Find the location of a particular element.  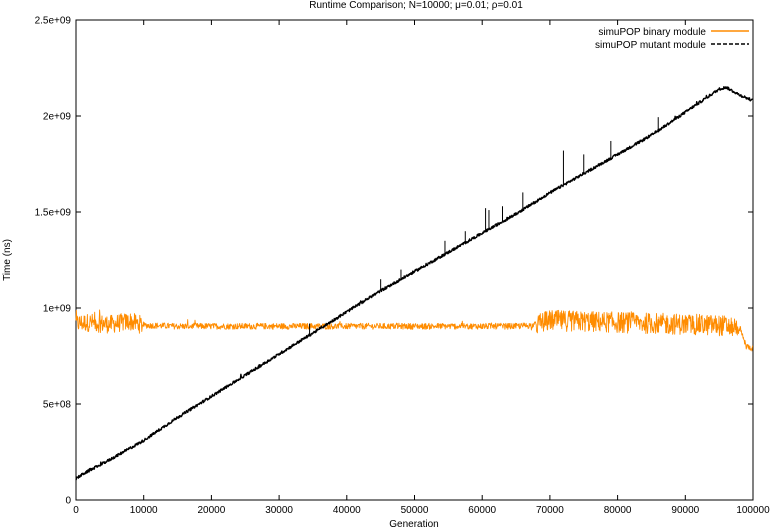

y-axis-label: Time (ns) is located at coordinates (7, 260).